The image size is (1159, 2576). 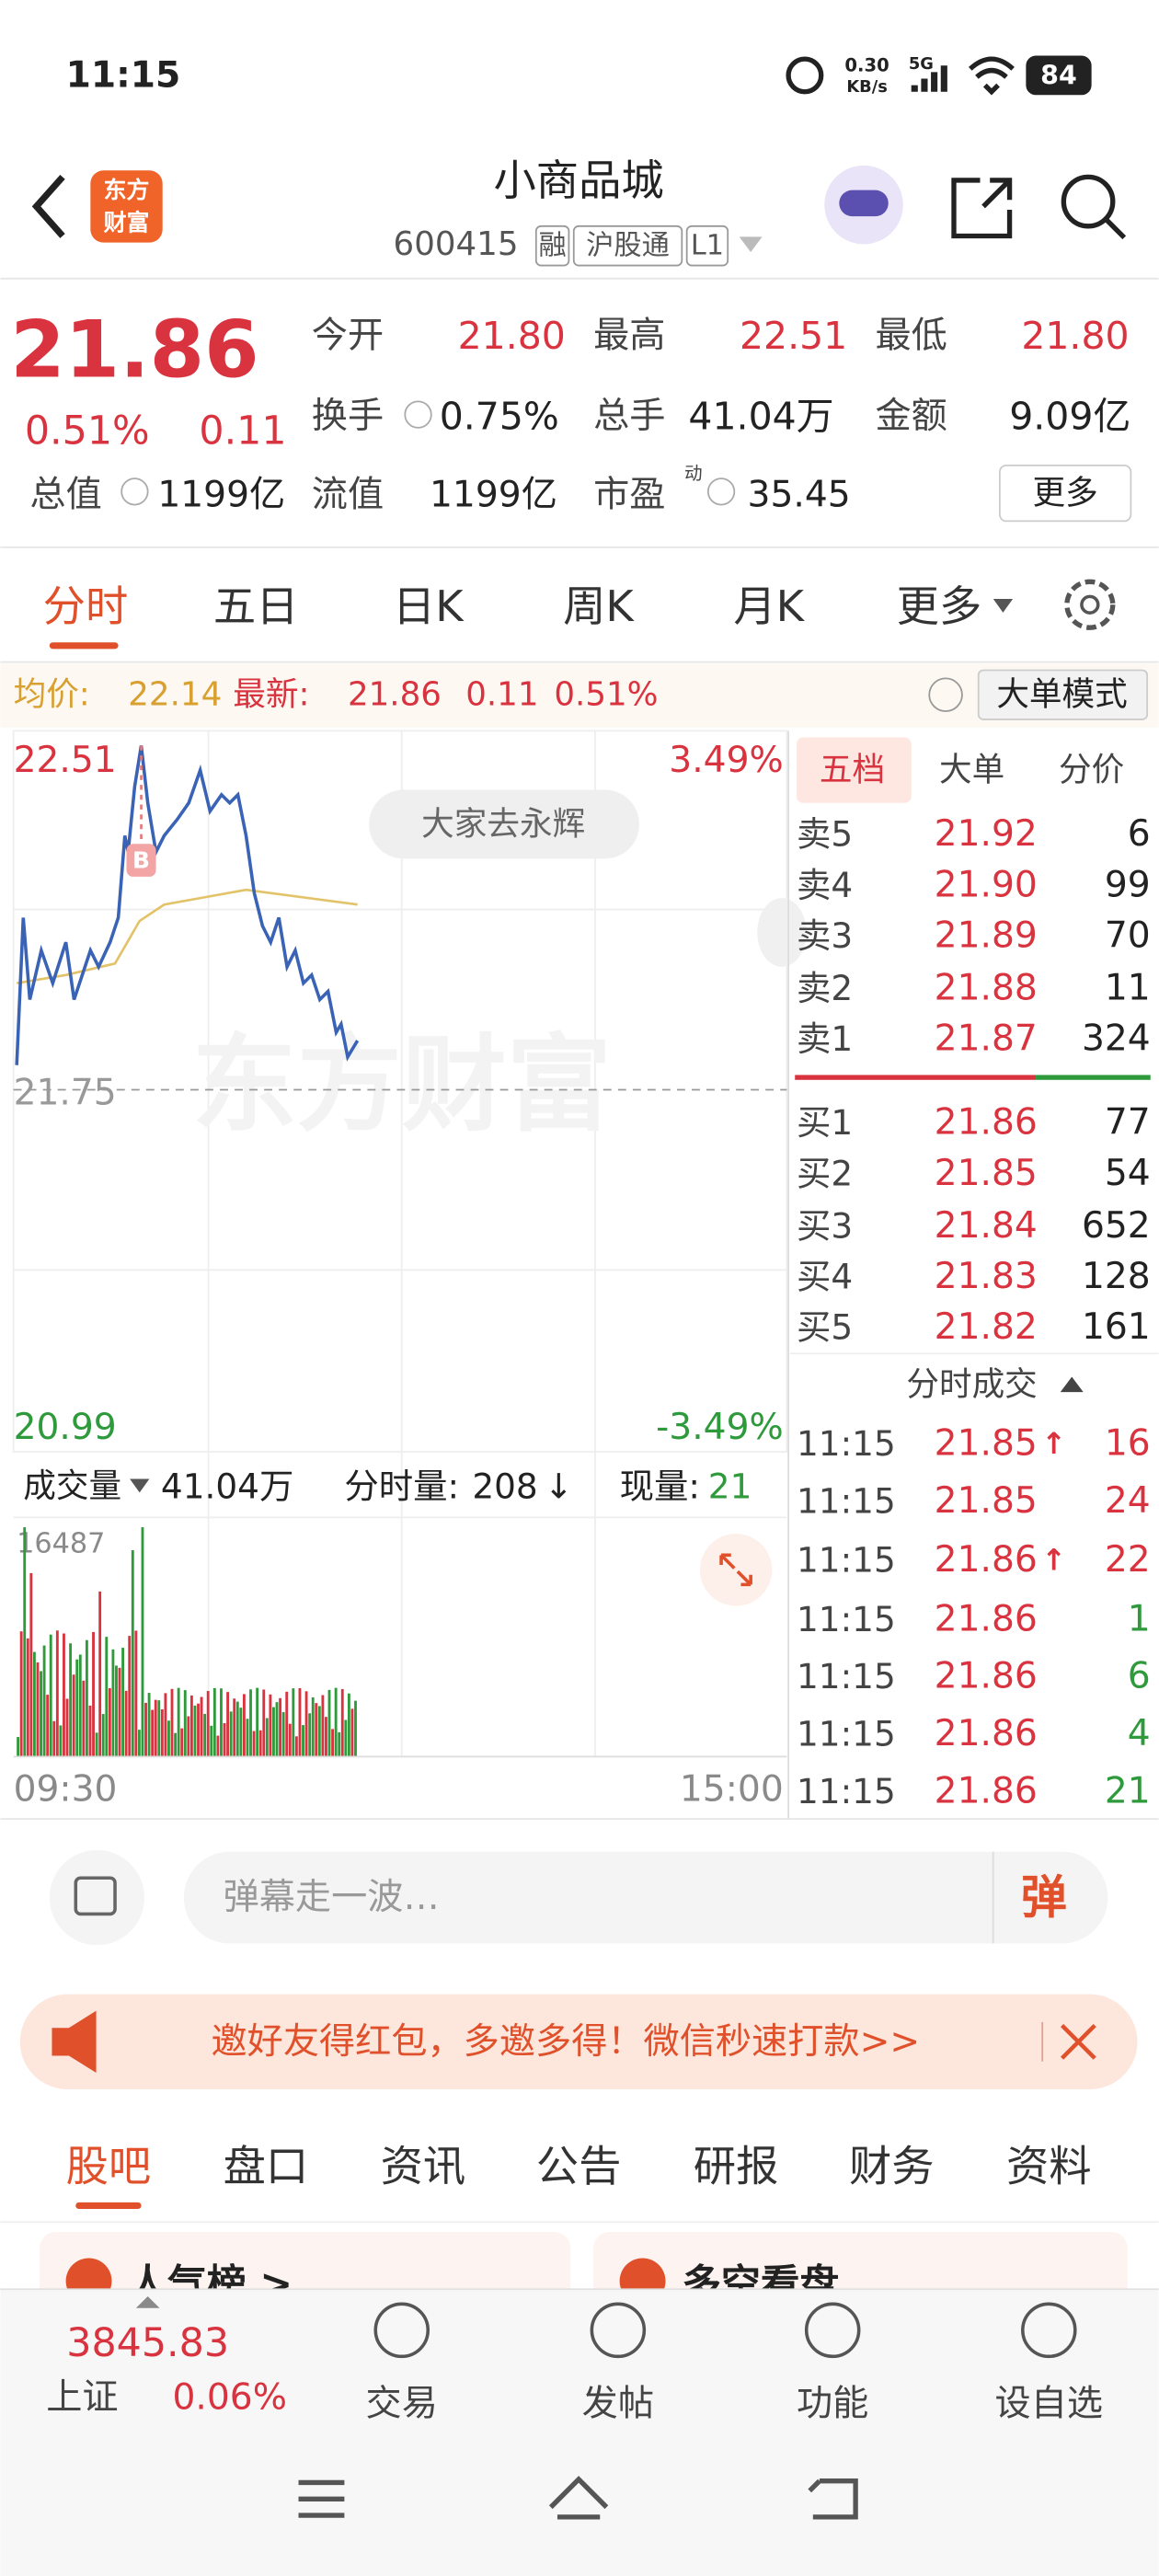 I want to click on section-tab: 公告, so click(x=579, y=2166).